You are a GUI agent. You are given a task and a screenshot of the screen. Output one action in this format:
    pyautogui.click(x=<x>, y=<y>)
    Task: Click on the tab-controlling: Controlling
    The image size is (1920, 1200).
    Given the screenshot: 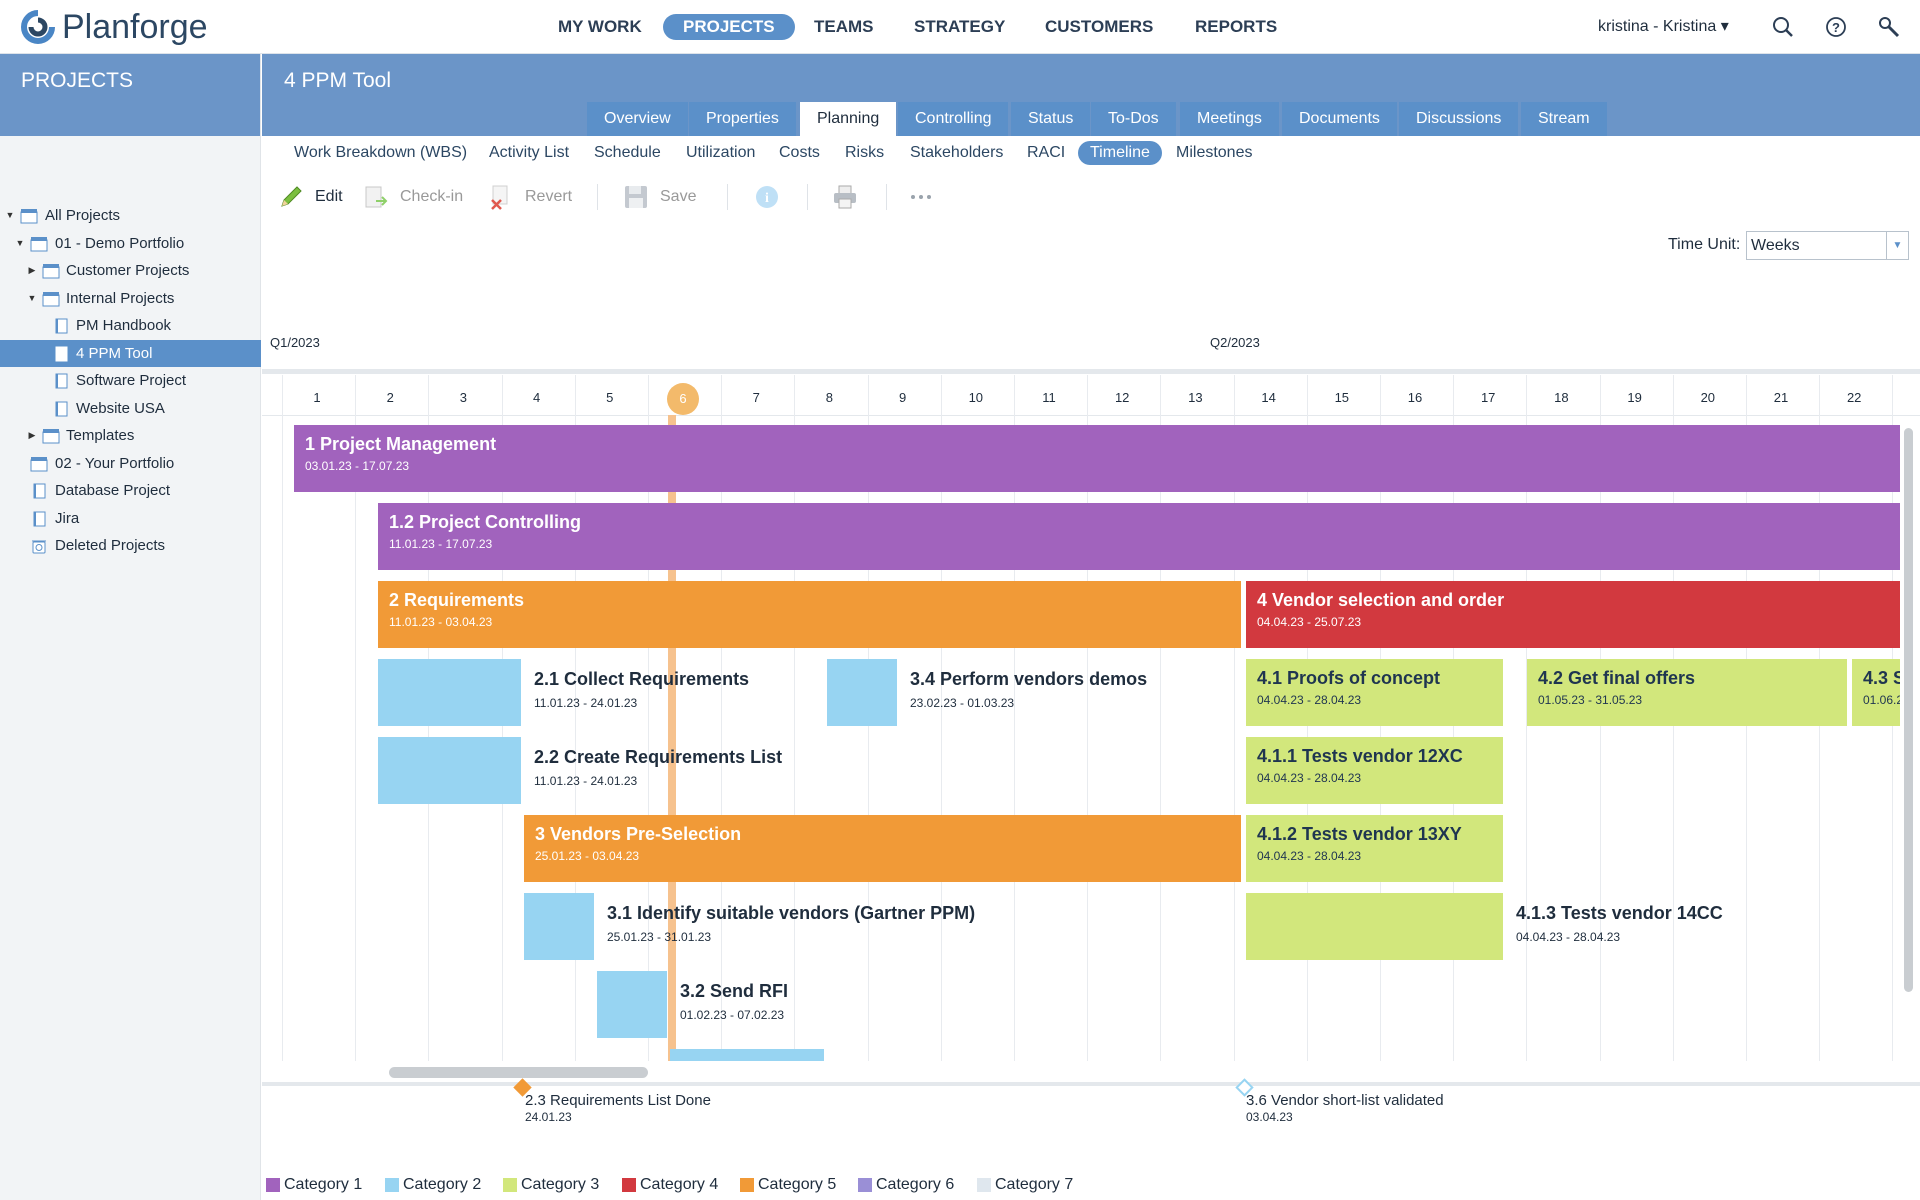 What is the action you would take?
    pyautogui.click(x=953, y=119)
    